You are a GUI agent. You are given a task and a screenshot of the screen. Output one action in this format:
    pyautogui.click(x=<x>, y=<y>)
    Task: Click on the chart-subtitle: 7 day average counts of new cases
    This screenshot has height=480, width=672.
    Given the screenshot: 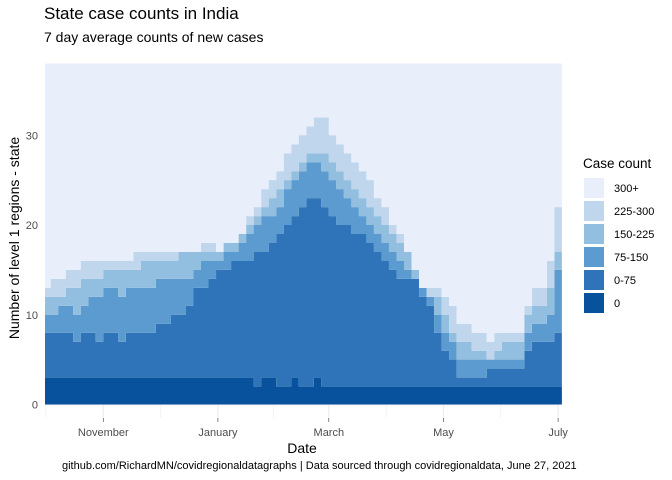 What is the action you would take?
    pyautogui.click(x=154, y=37)
    